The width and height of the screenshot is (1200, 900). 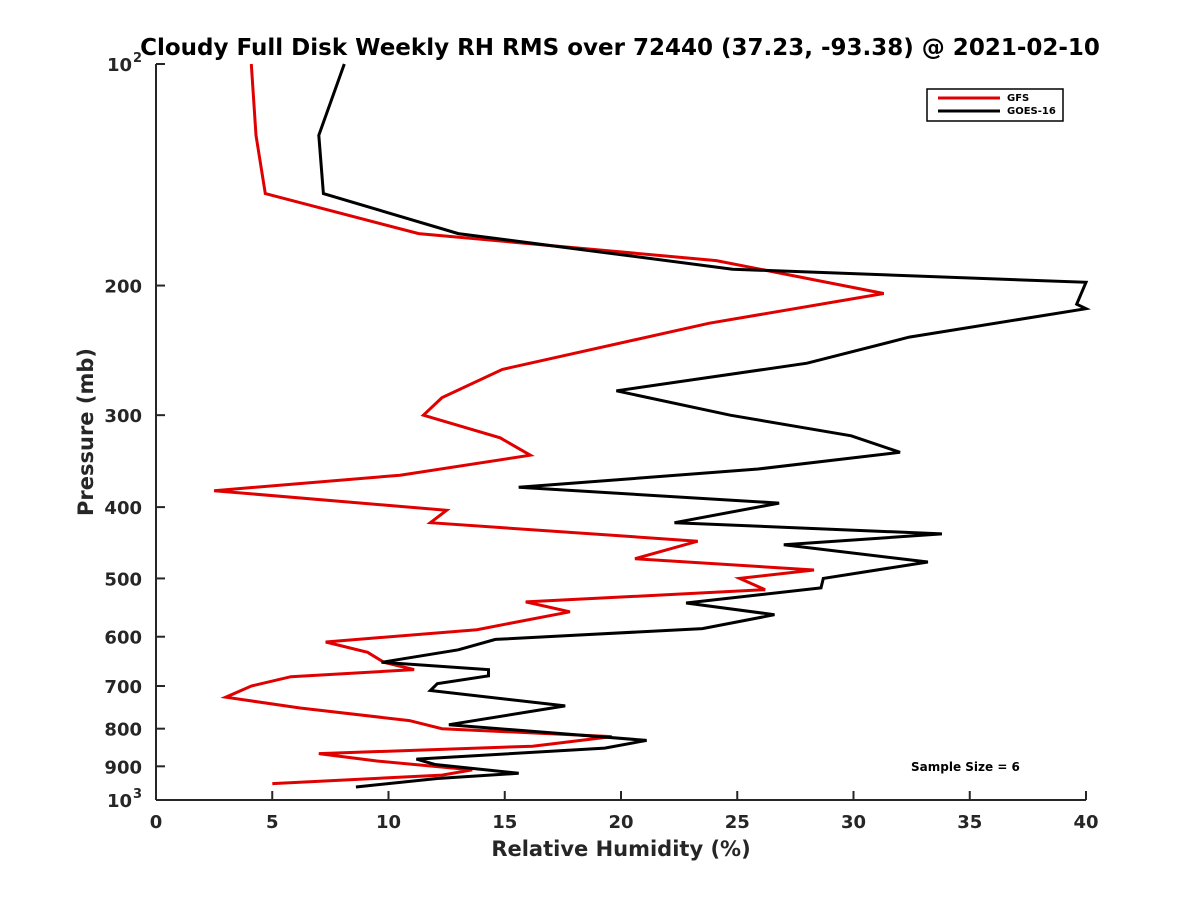 I want to click on x-tick-label: 0, so click(x=156, y=822).